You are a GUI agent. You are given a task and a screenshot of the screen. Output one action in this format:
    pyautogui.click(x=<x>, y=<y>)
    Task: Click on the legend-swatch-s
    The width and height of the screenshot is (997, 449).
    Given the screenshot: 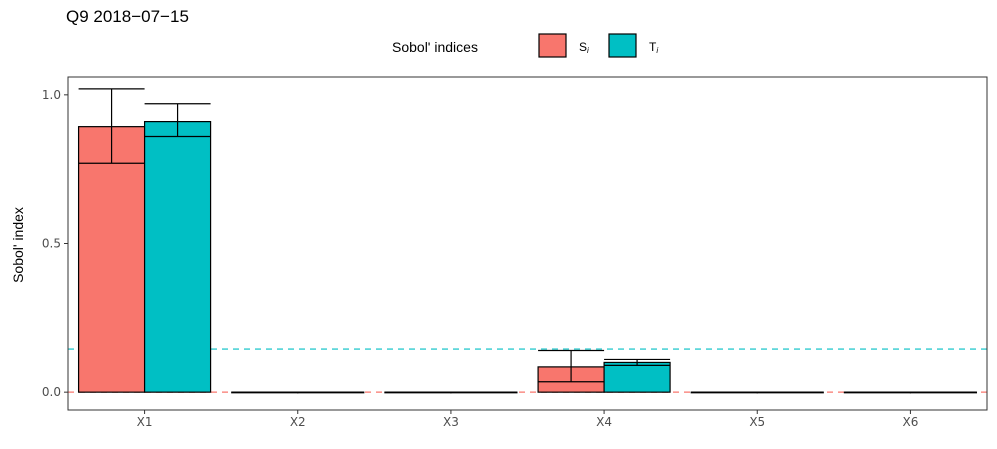 What is the action you would take?
    pyautogui.click(x=552, y=45)
    